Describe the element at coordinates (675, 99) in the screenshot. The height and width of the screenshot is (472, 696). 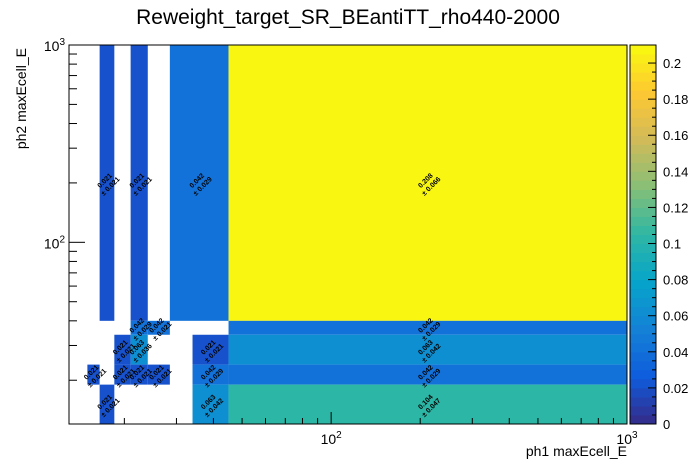
I see `color-scale-label: 0.18` at that location.